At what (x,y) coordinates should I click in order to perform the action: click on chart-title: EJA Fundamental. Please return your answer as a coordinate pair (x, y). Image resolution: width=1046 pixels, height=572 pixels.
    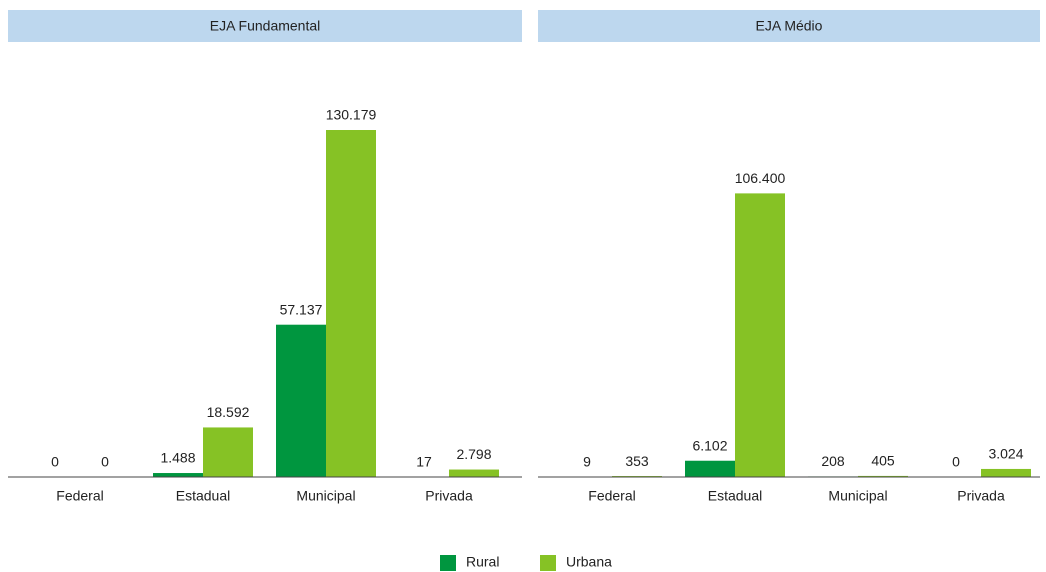
    Looking at the image, I should click on (265, 26).